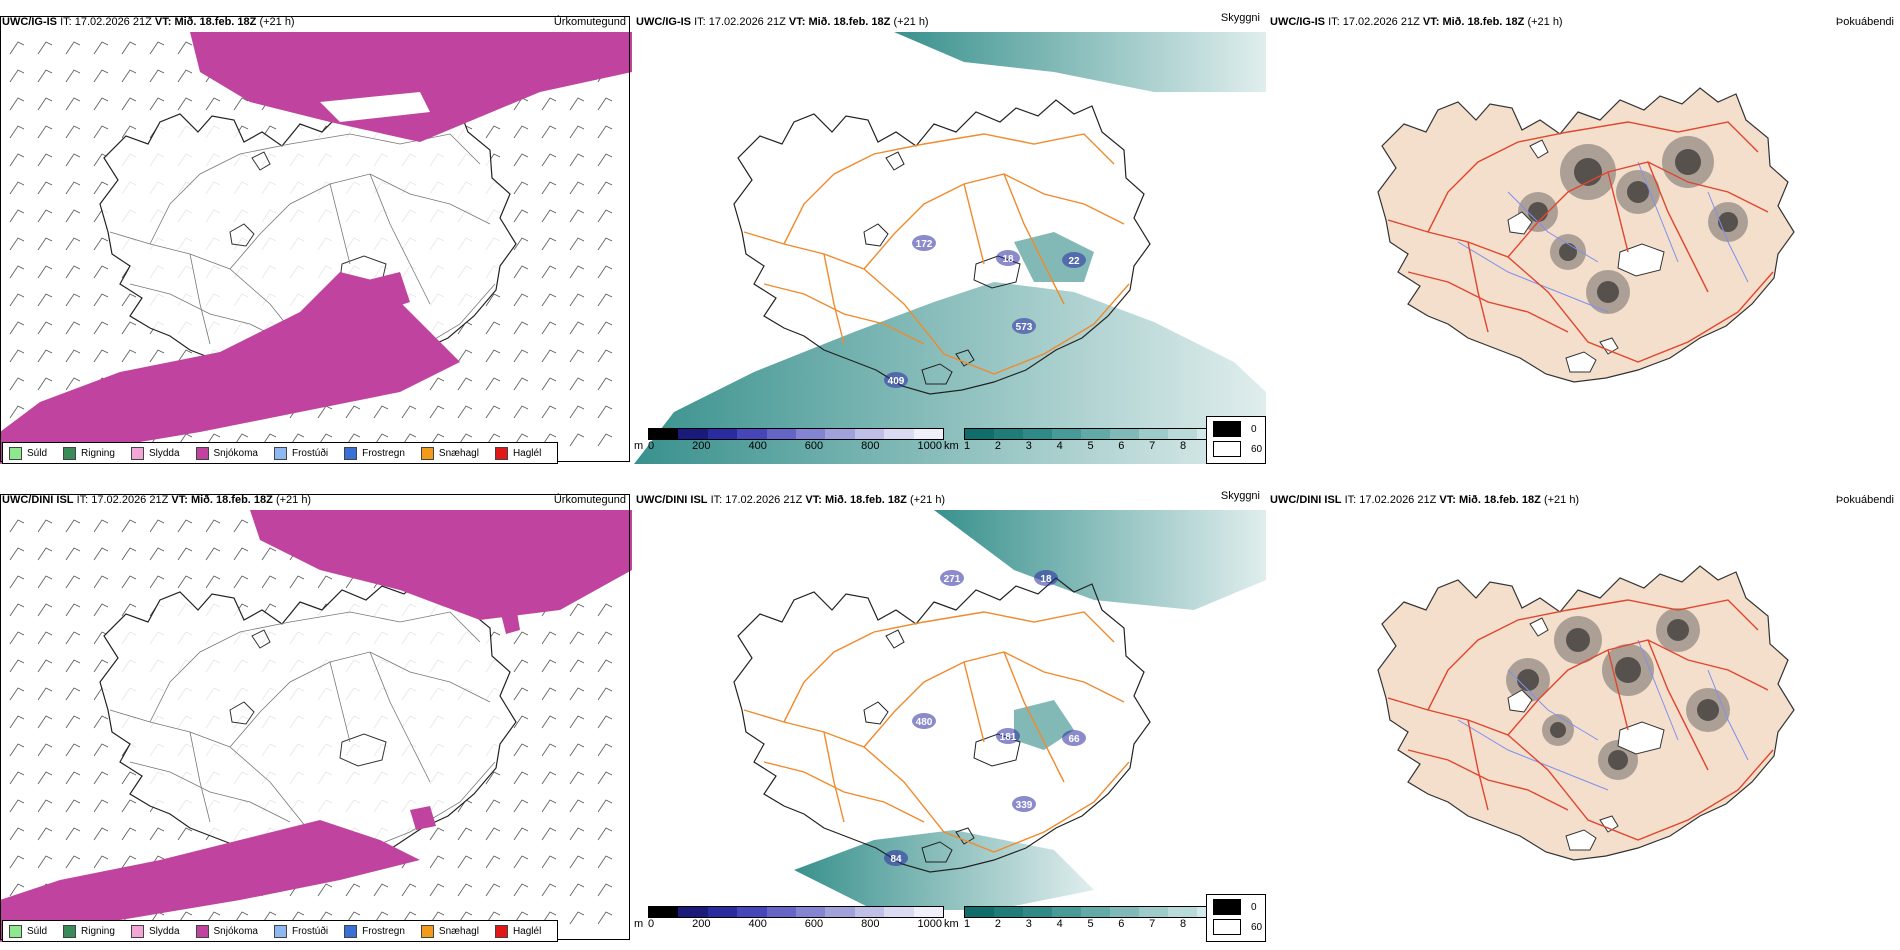  I want to click on iceland-map, so click(308, 725).